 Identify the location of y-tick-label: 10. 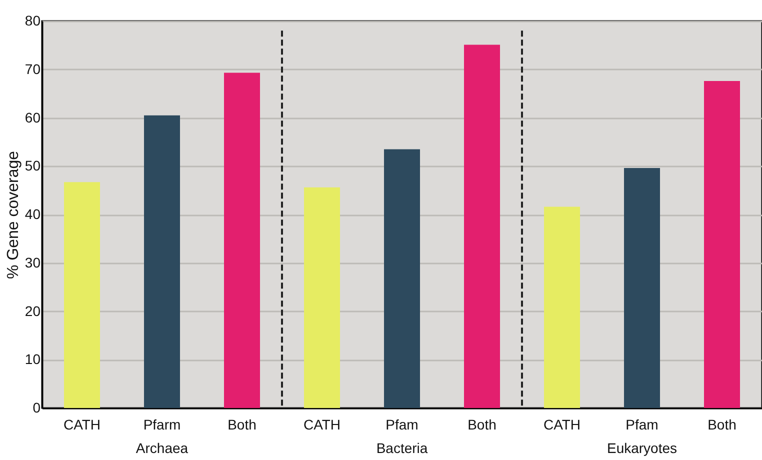
(32, 359).